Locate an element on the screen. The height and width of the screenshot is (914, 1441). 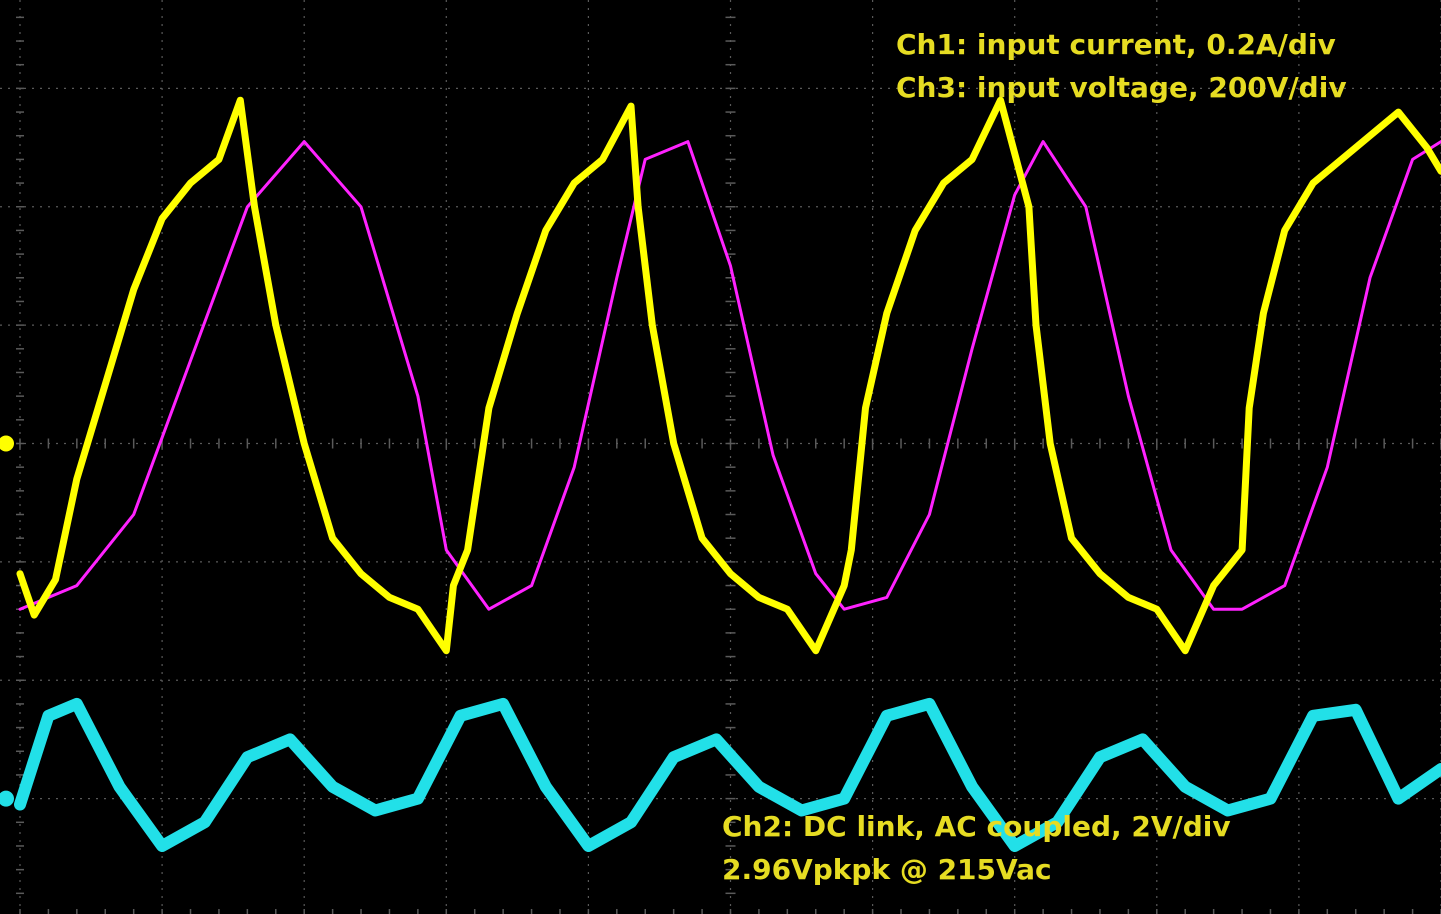
marker-ch1 is located at coordinates (7, 443).